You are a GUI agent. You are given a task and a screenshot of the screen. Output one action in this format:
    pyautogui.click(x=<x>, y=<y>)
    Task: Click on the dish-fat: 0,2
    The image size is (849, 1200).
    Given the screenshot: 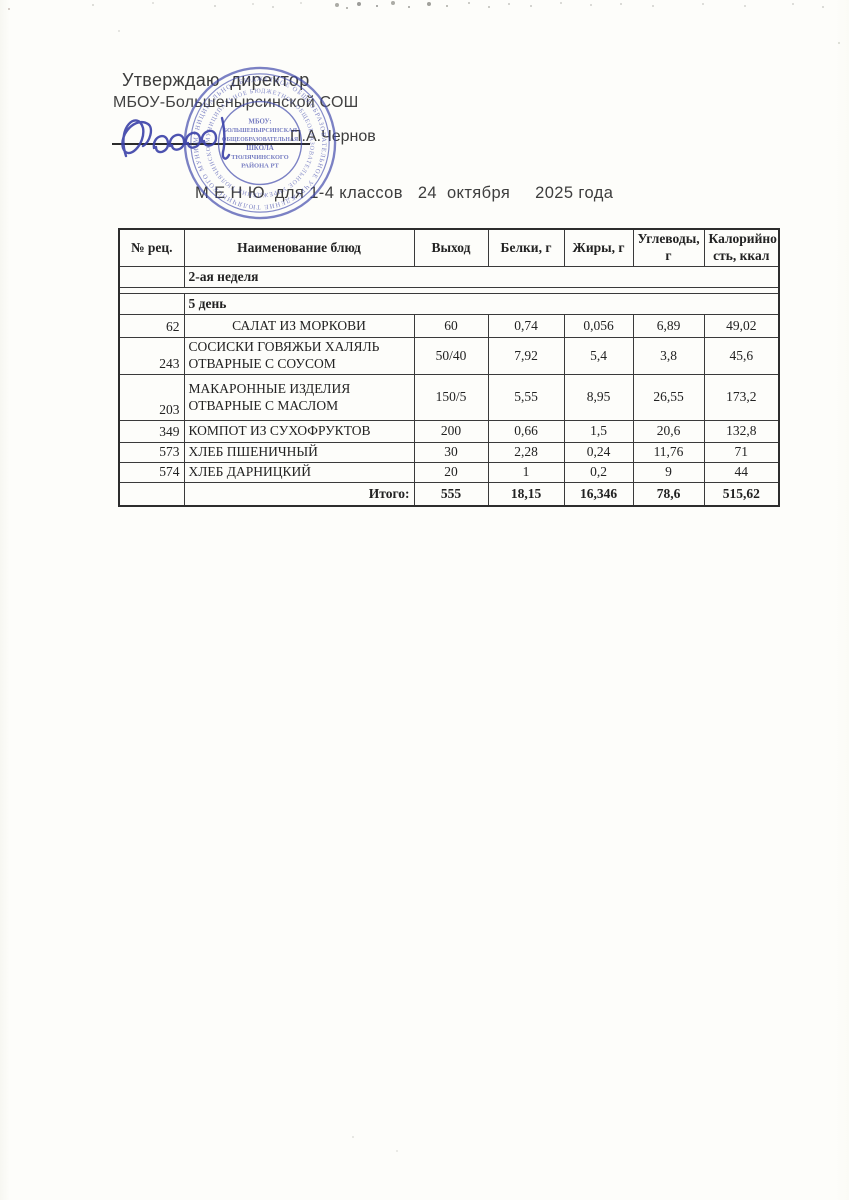 What is the action you would take?
    pyautogui.click(x=598, y=472)
    